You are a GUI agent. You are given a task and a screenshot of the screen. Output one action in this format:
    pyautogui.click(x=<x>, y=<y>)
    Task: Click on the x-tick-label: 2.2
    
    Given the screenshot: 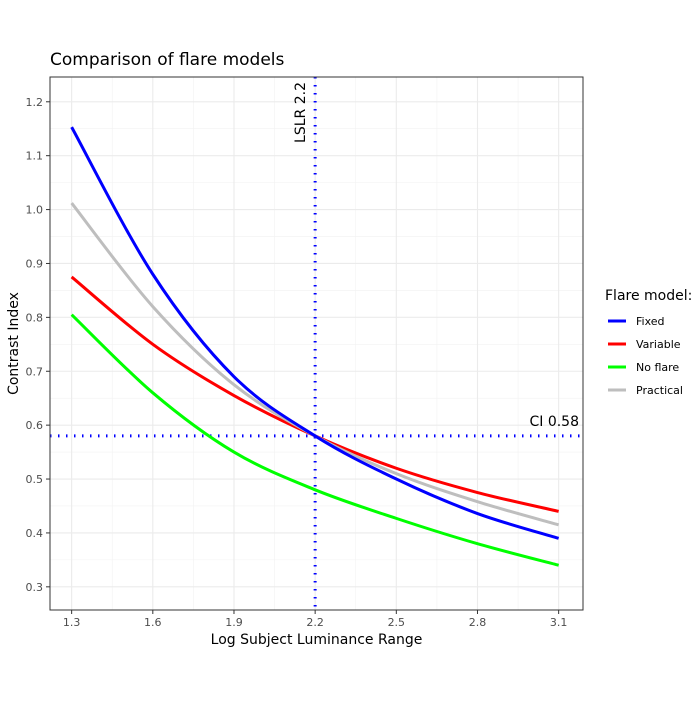 What is the action you would take?
    pyautogui.click(x=315, y=622)
    